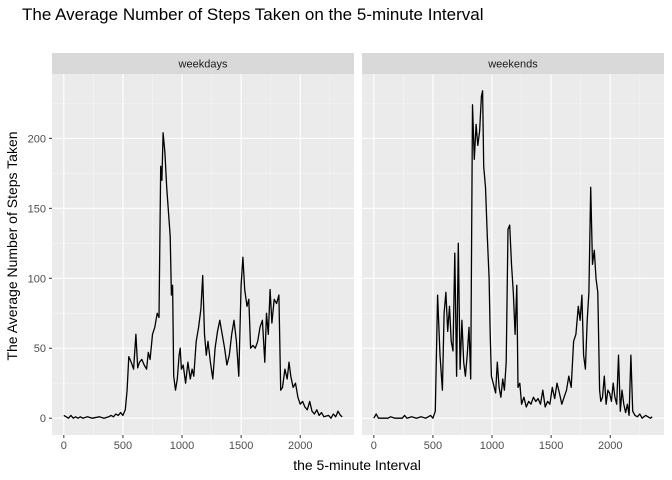  What do you see at coordinates (40, 349) in the screenshot?
I see `y-tick-label: 50` at bounding box center [40, 349].